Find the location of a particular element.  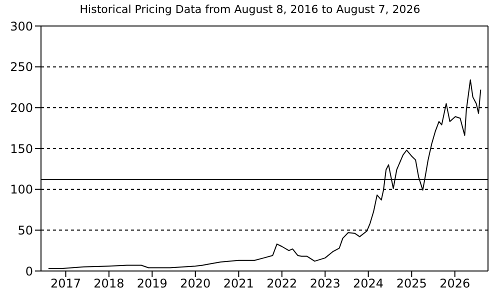

y-tick-label: 50 is located at coordinates (25, 230).